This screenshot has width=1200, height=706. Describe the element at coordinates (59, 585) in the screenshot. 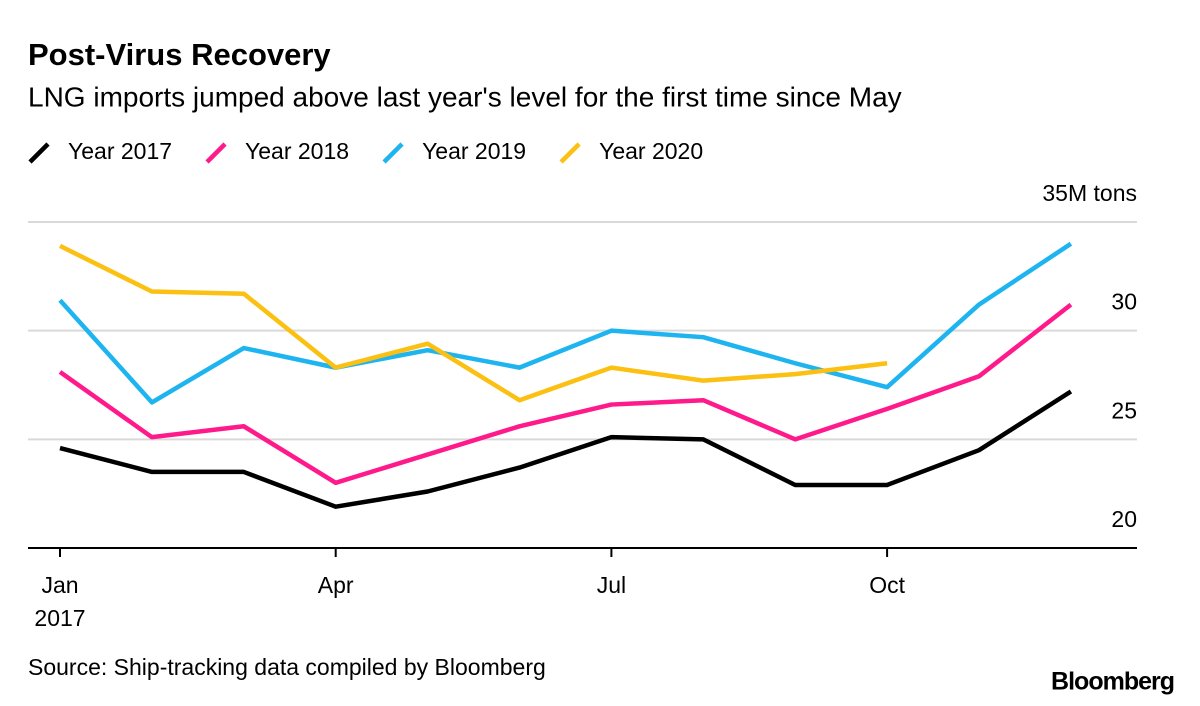

I see `x-tick-label: Jan` at that location.